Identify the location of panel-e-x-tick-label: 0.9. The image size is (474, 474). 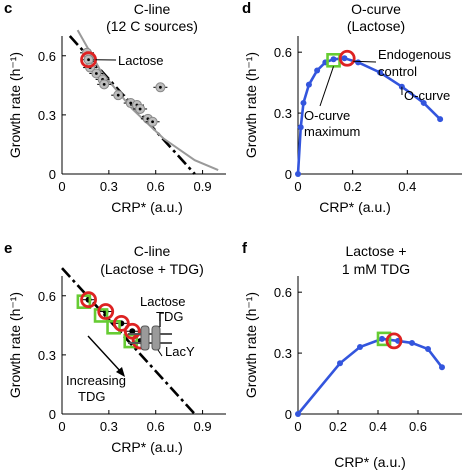
(203, 426).